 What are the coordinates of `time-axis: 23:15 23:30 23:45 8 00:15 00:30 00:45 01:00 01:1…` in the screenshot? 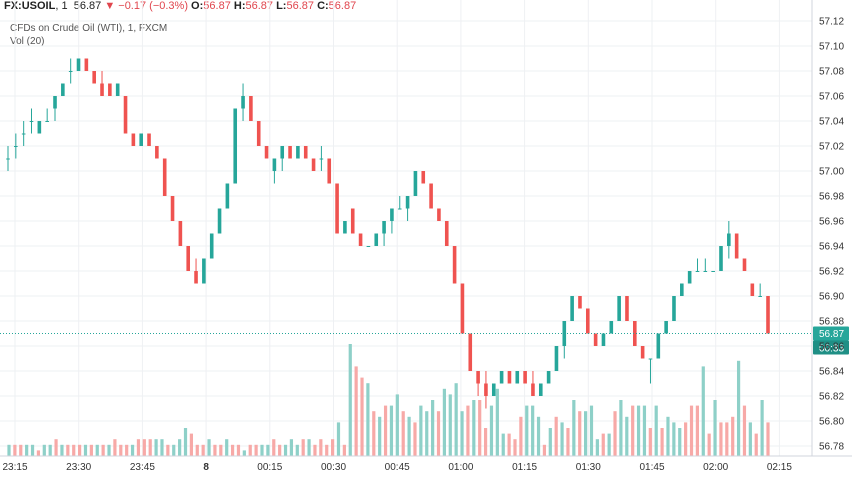 It's located at (426, 464).